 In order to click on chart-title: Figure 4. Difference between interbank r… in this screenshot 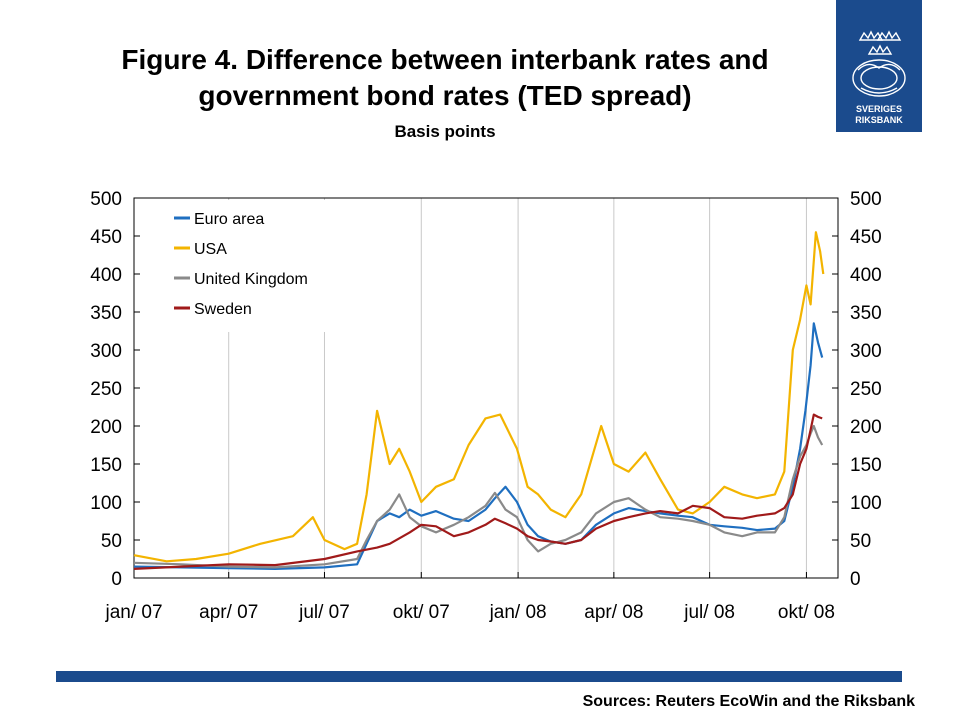, I will do `click(445, 78)`.